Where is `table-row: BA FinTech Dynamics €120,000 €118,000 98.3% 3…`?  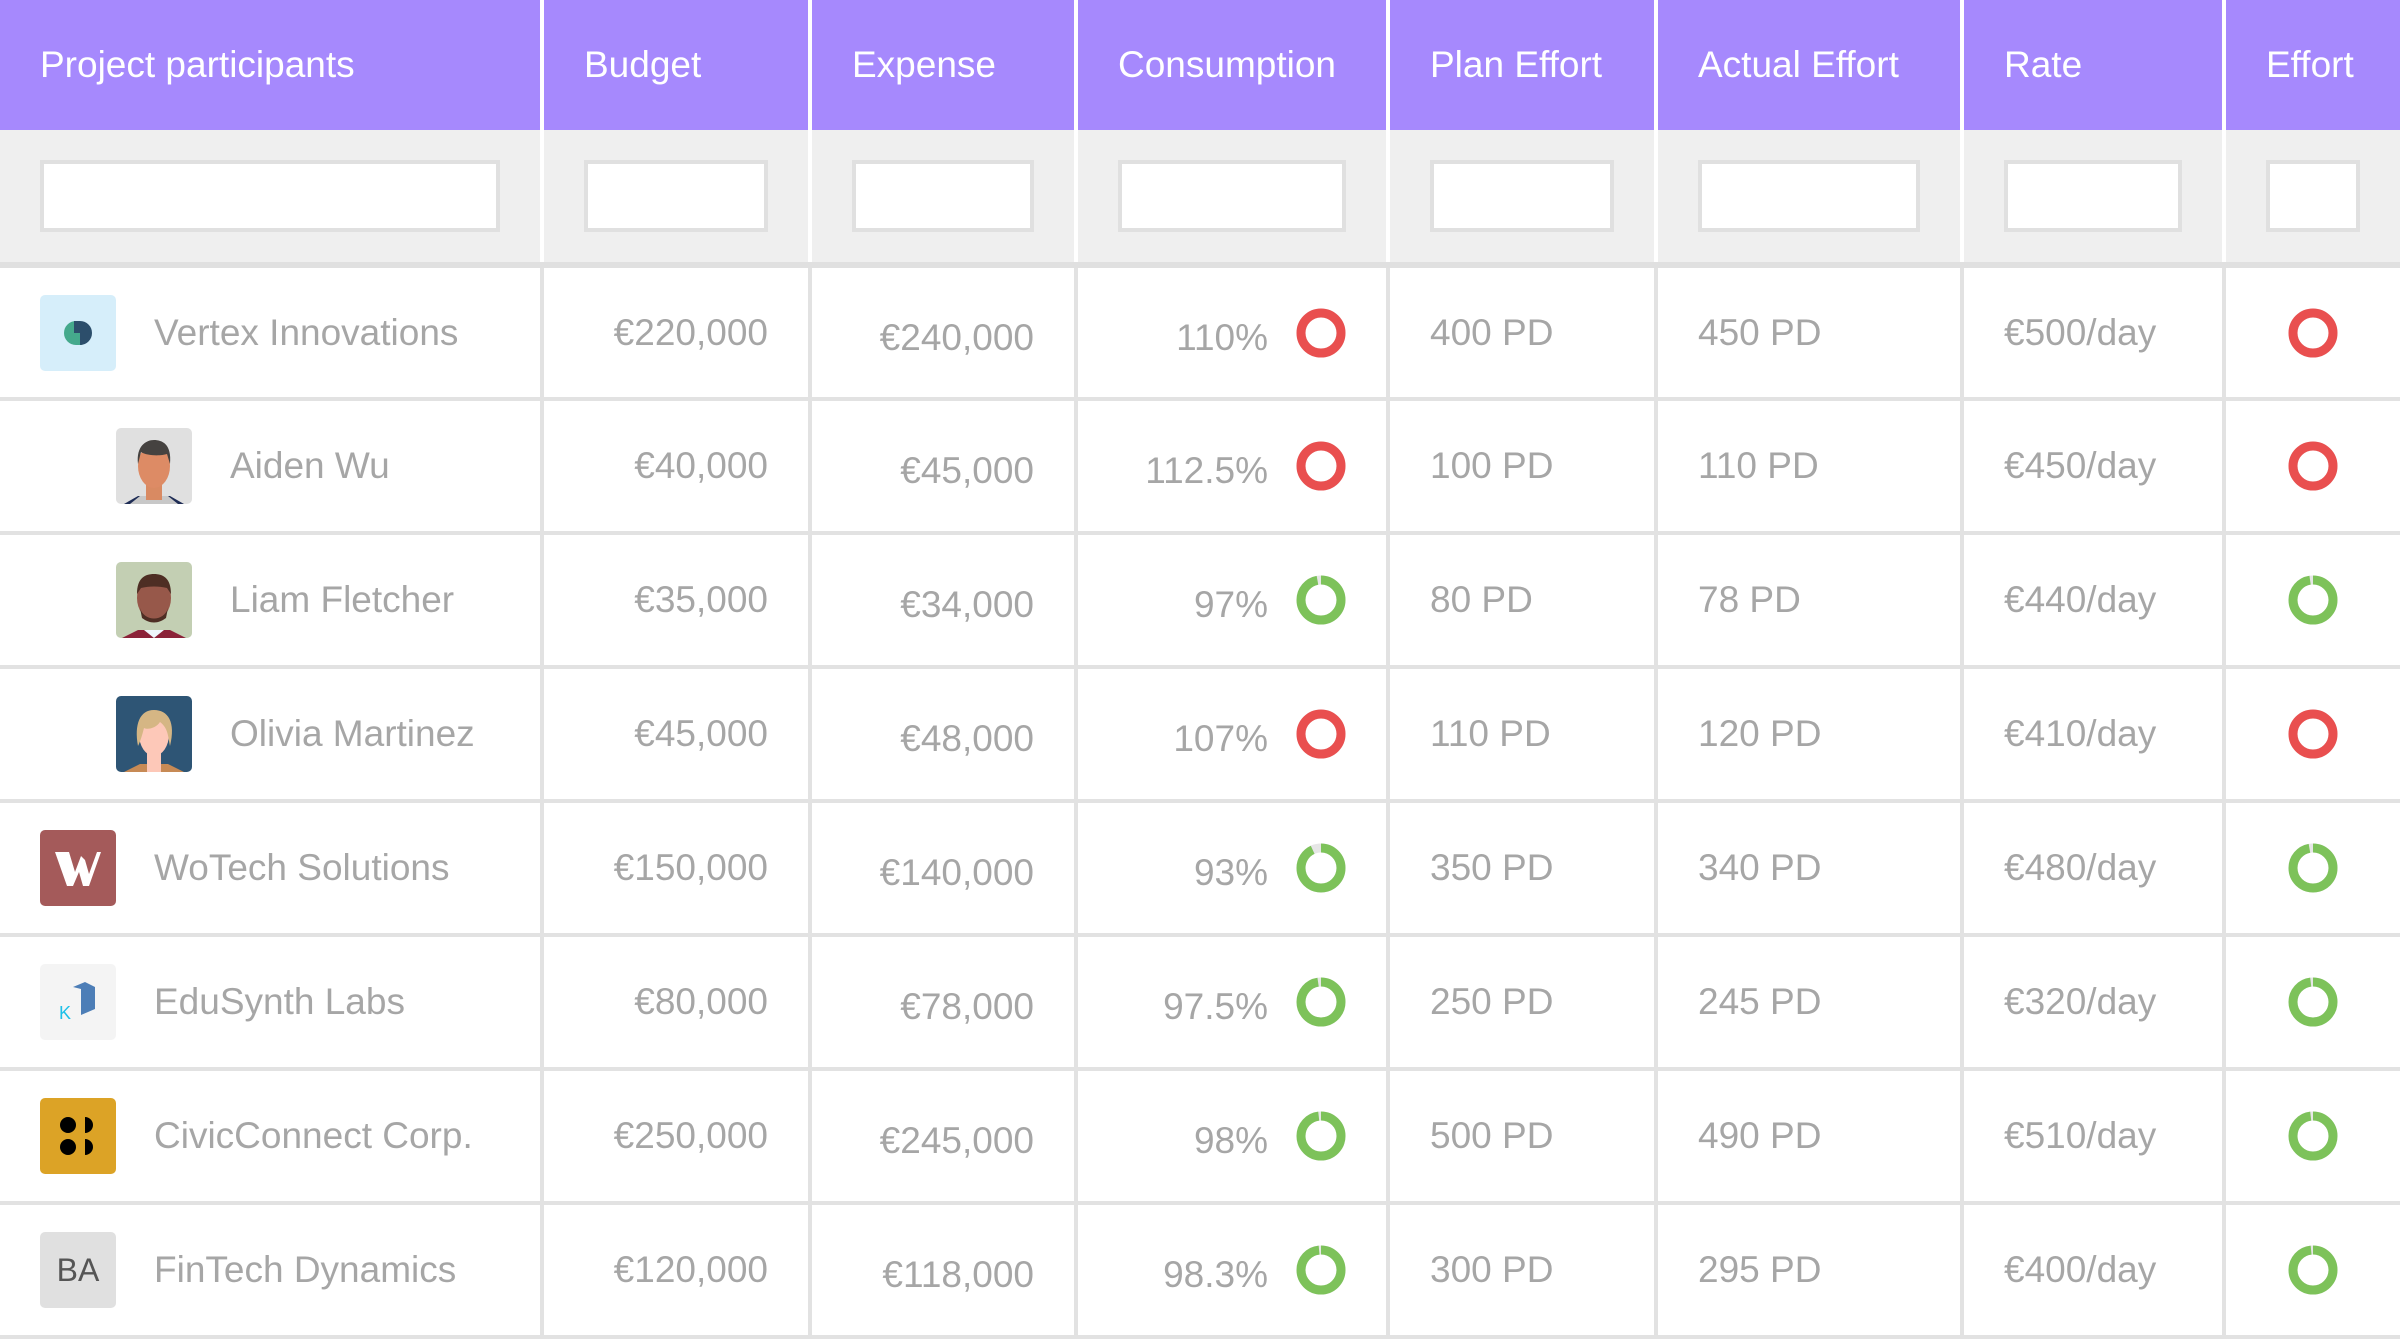 table-row: BA FinTech Dynamics €120,000 €118,000 98.3% 3… is located at coordinates (1200, 1271).